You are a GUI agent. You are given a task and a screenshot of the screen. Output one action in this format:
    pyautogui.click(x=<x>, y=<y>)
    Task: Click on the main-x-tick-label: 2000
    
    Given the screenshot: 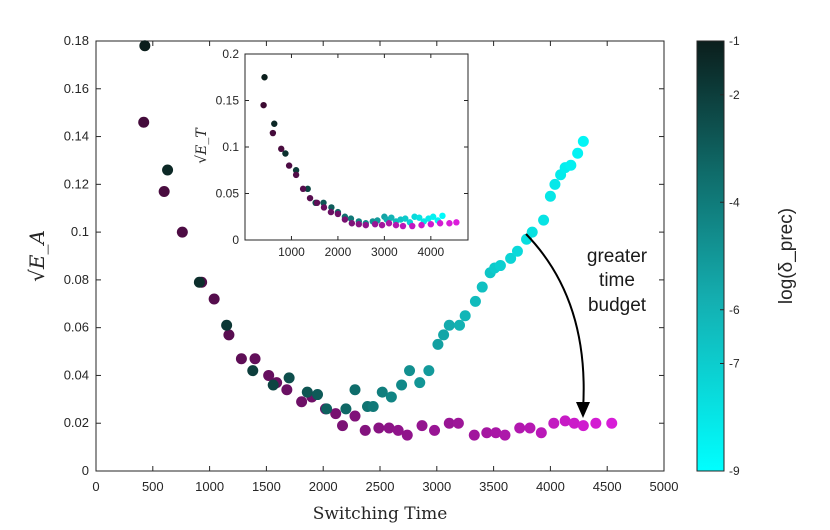 What is the action you would take?
    pyautogui.click(x=323, y=486)
    